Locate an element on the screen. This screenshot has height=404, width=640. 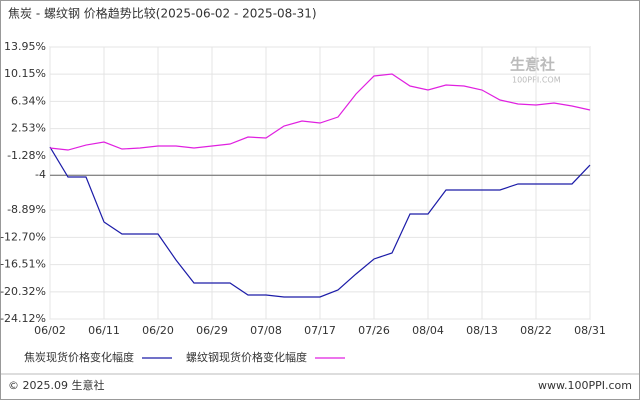
x-tick-label: 06/20 is located at coordinates (158, 330).